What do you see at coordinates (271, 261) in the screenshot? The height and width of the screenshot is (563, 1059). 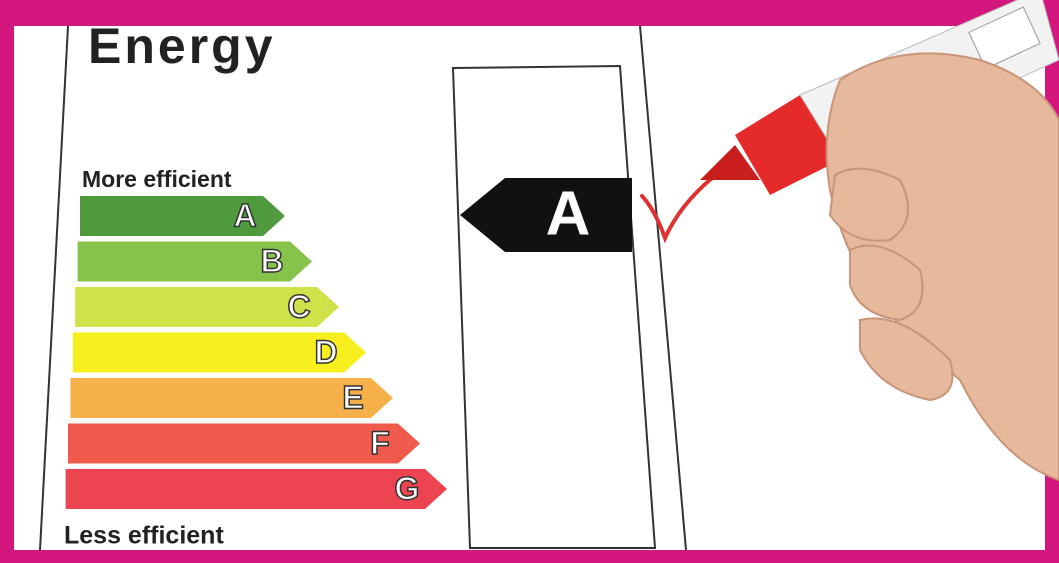 I see `rating-letter: B` at bounding box center [271, 261].